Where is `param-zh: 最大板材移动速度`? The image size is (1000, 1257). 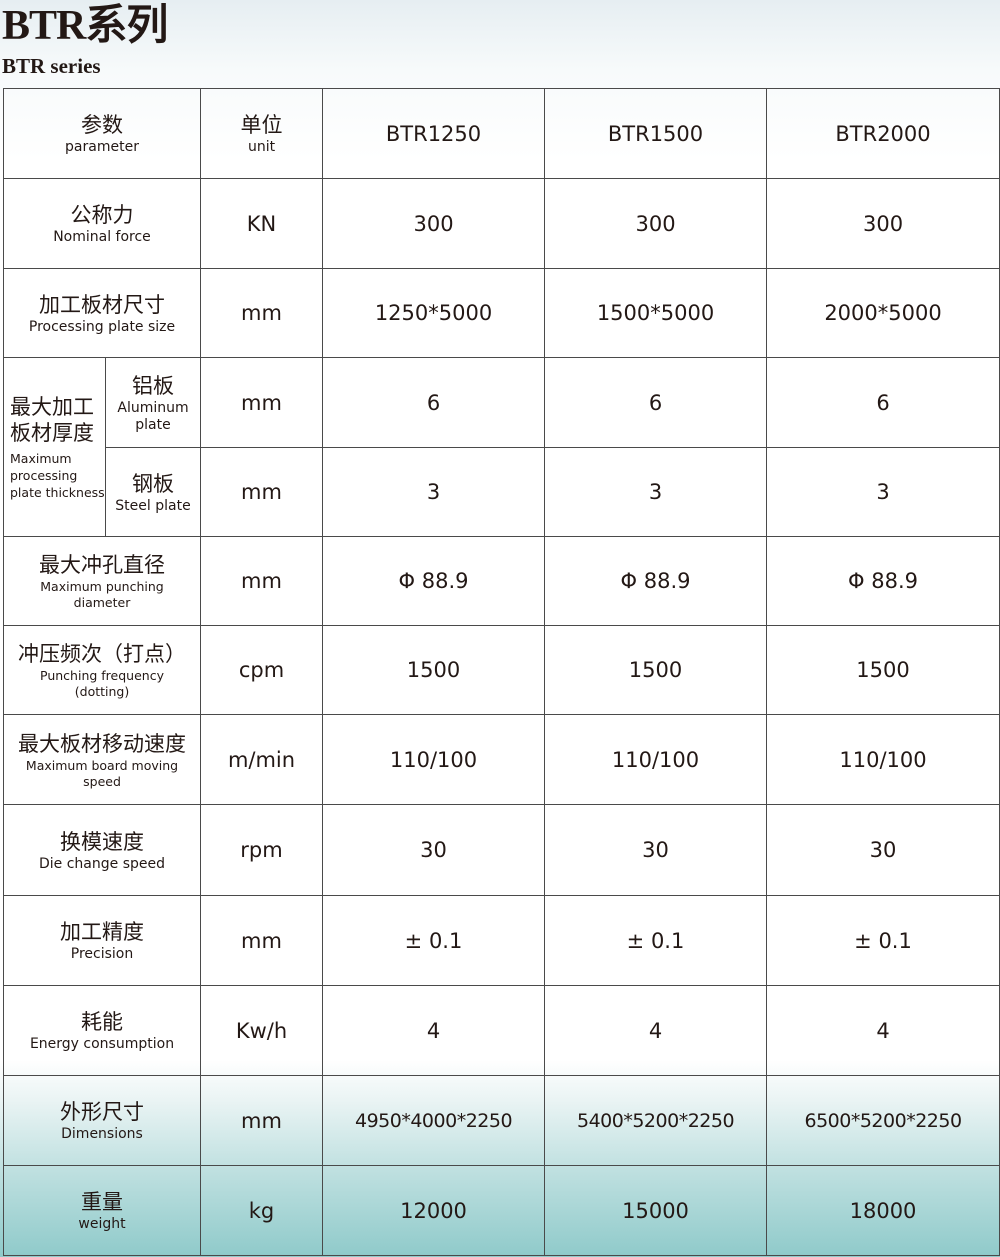
param-zh: 最大板材移动速度 is located at coordinates (102, 743).